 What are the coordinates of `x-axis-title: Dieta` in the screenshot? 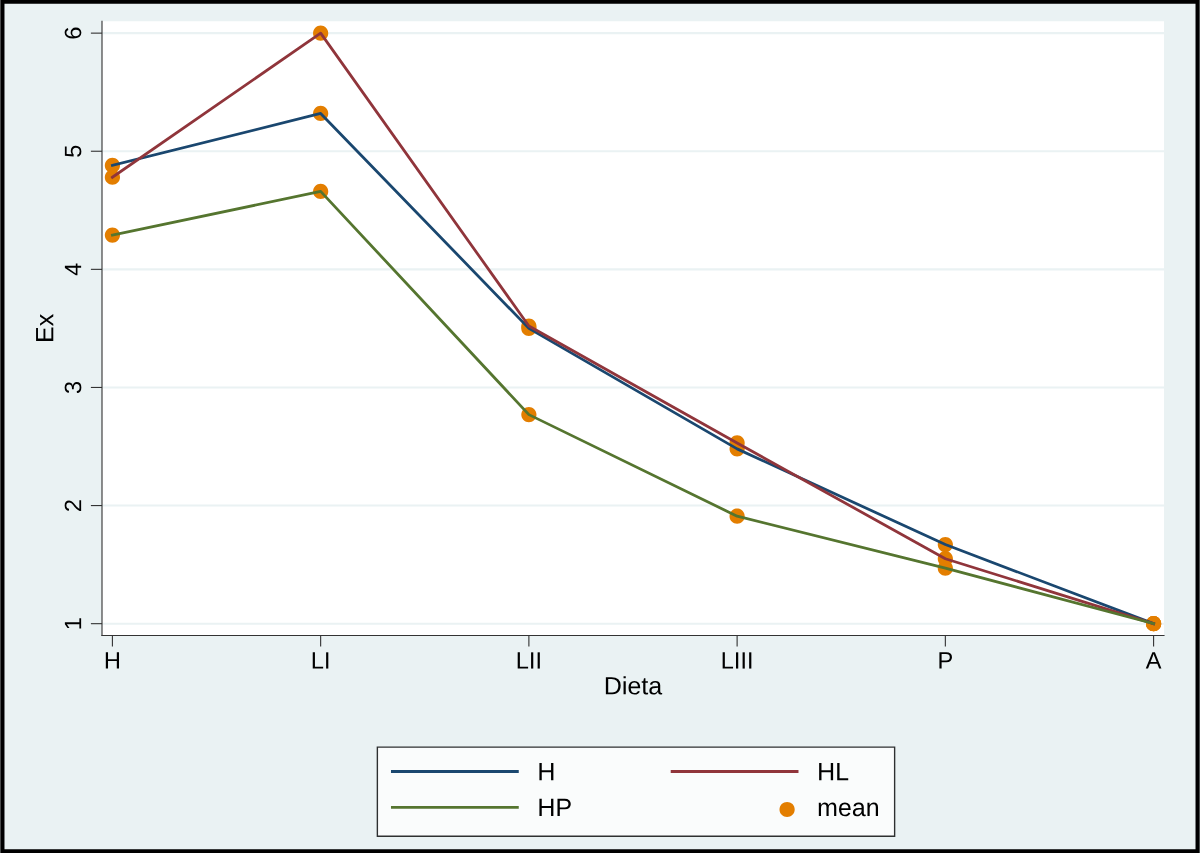 It's located at (634, 685).